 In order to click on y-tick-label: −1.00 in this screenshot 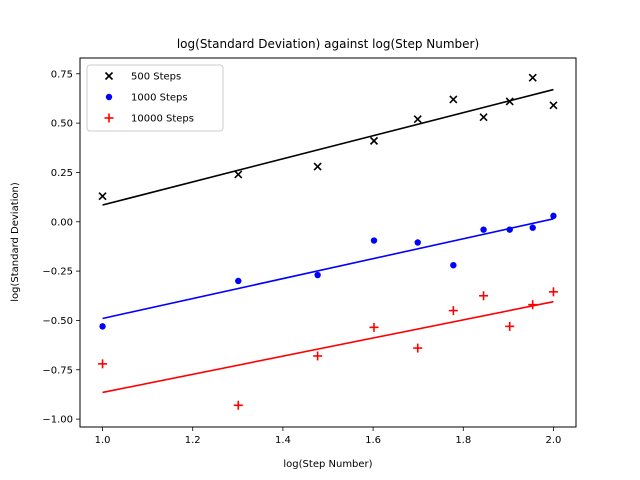, I will do `click(57, 420)`.